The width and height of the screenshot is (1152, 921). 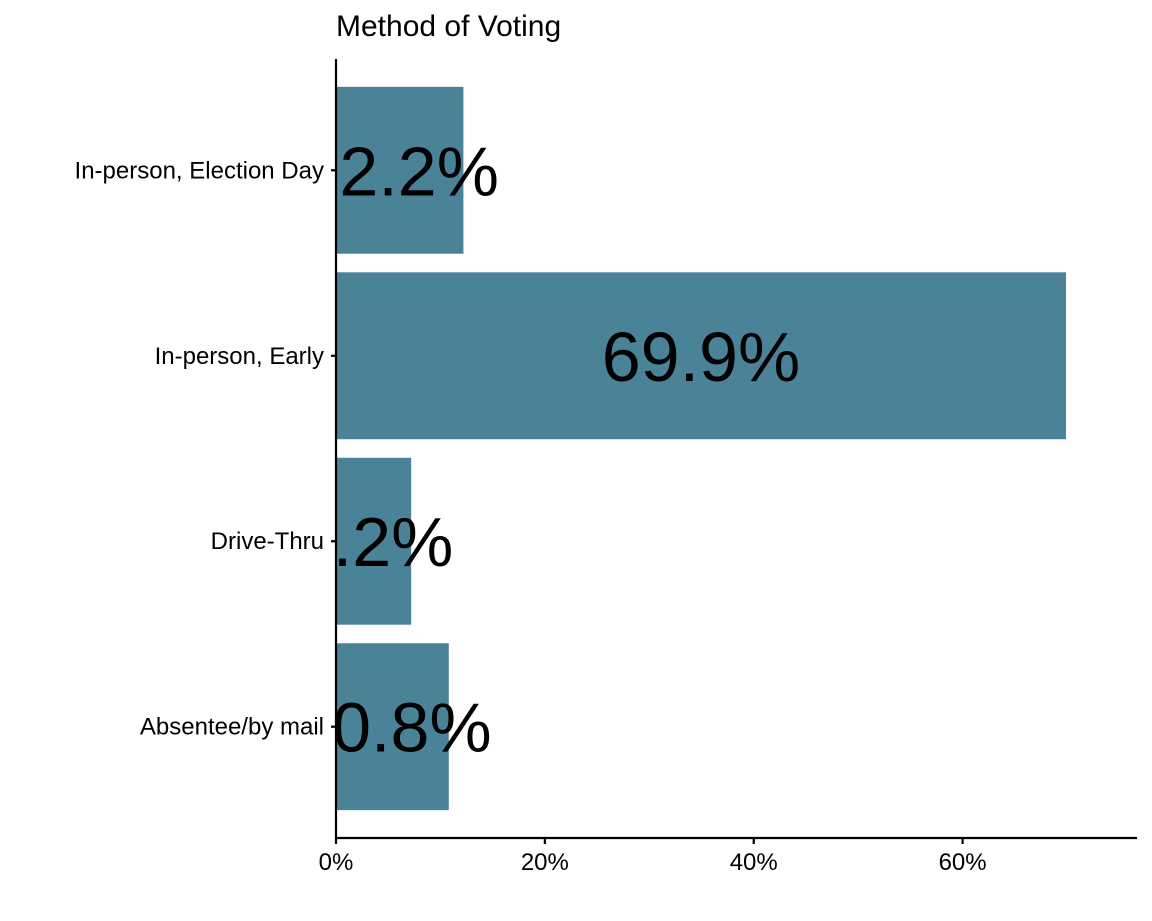 I want to click on category-label: Absentee/by mail, so click(x=232, y=727).